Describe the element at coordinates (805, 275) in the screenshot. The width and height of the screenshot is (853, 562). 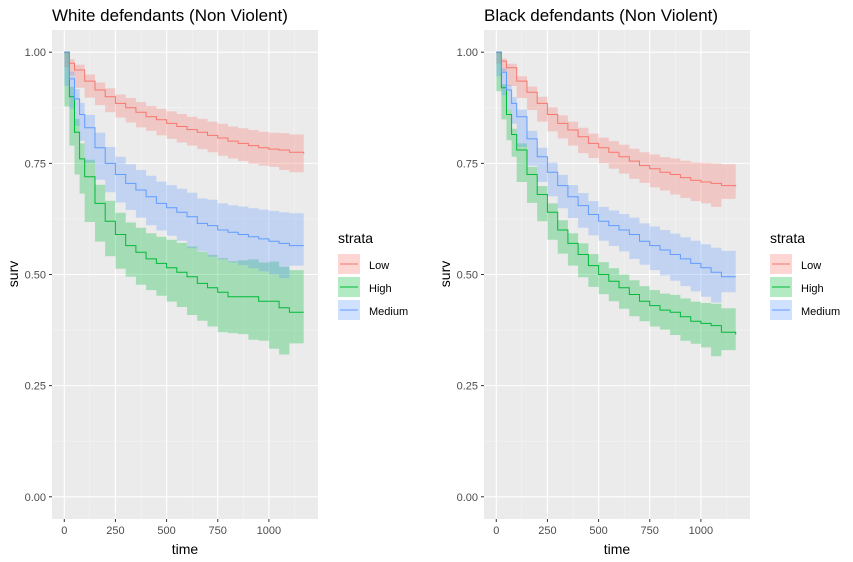
I see `legend-black: strata Low High Medium` at that location.